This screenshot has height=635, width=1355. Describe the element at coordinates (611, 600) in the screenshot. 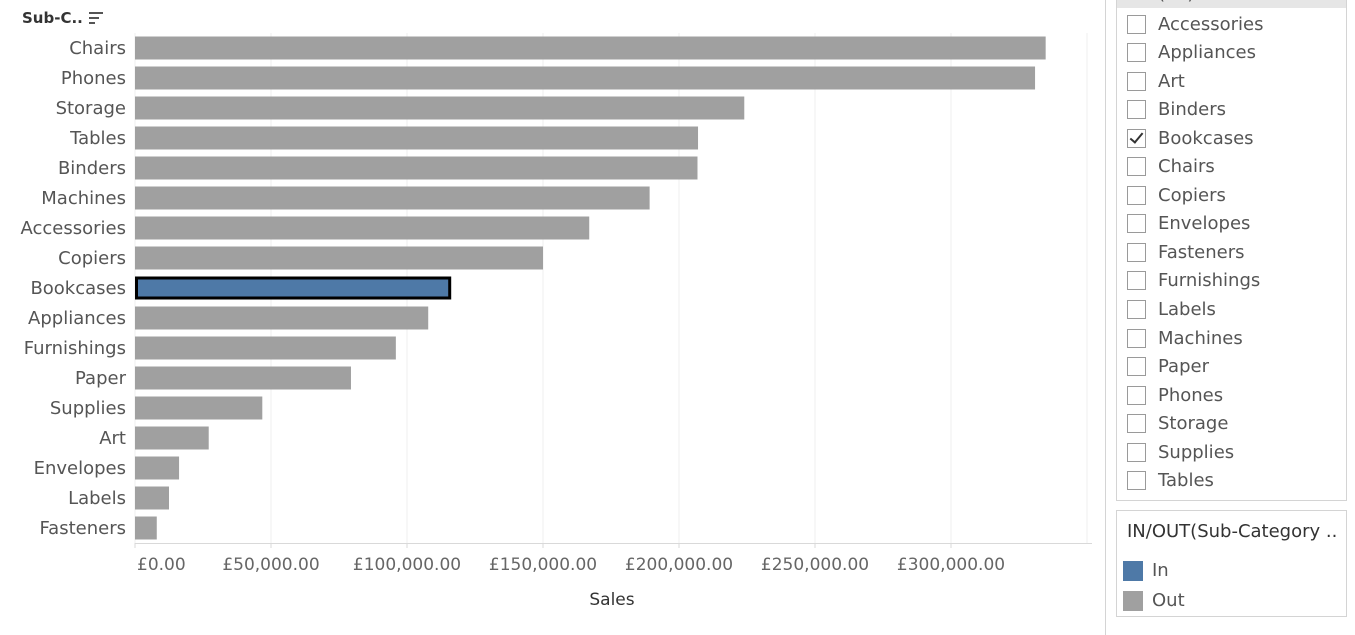

I see `x-axis-title: Sales` at that location.